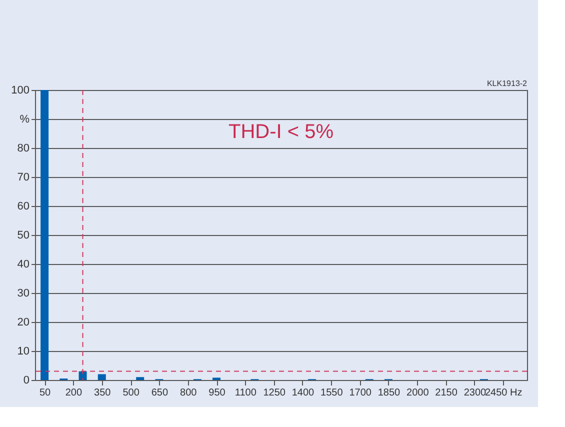  Describe the element at coordinates (23, 352) in the screenshot. I see `y-tick-label: 10` at that location.